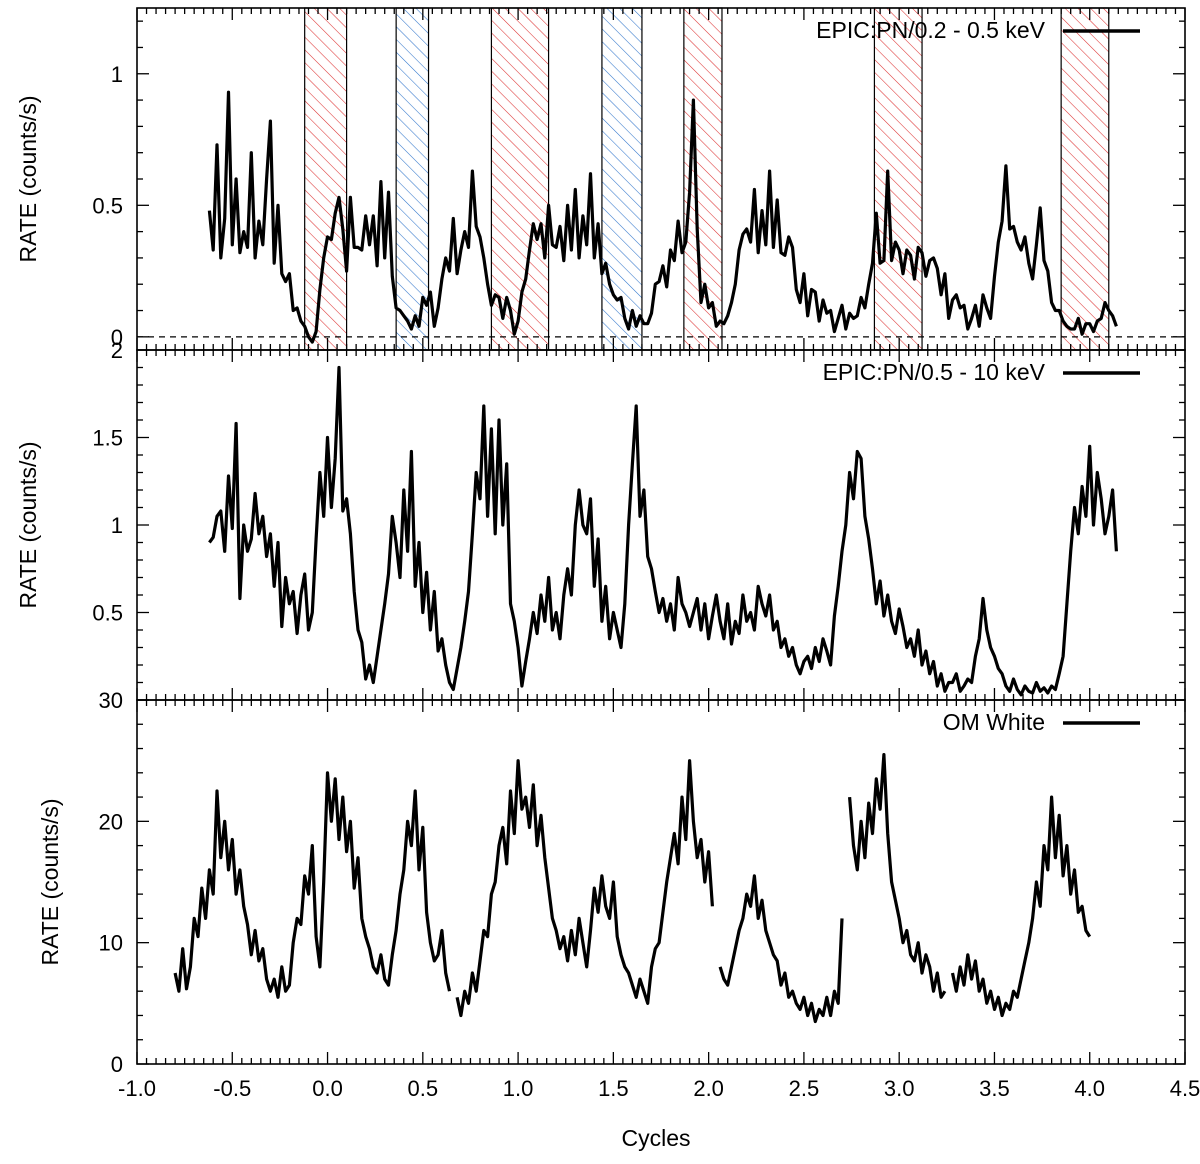 This screenshot has height=1164, width=1200. Describe the element at coordinates (994, 1088) in the screenshot. I see `x-tick-label: 3.5` at that location.